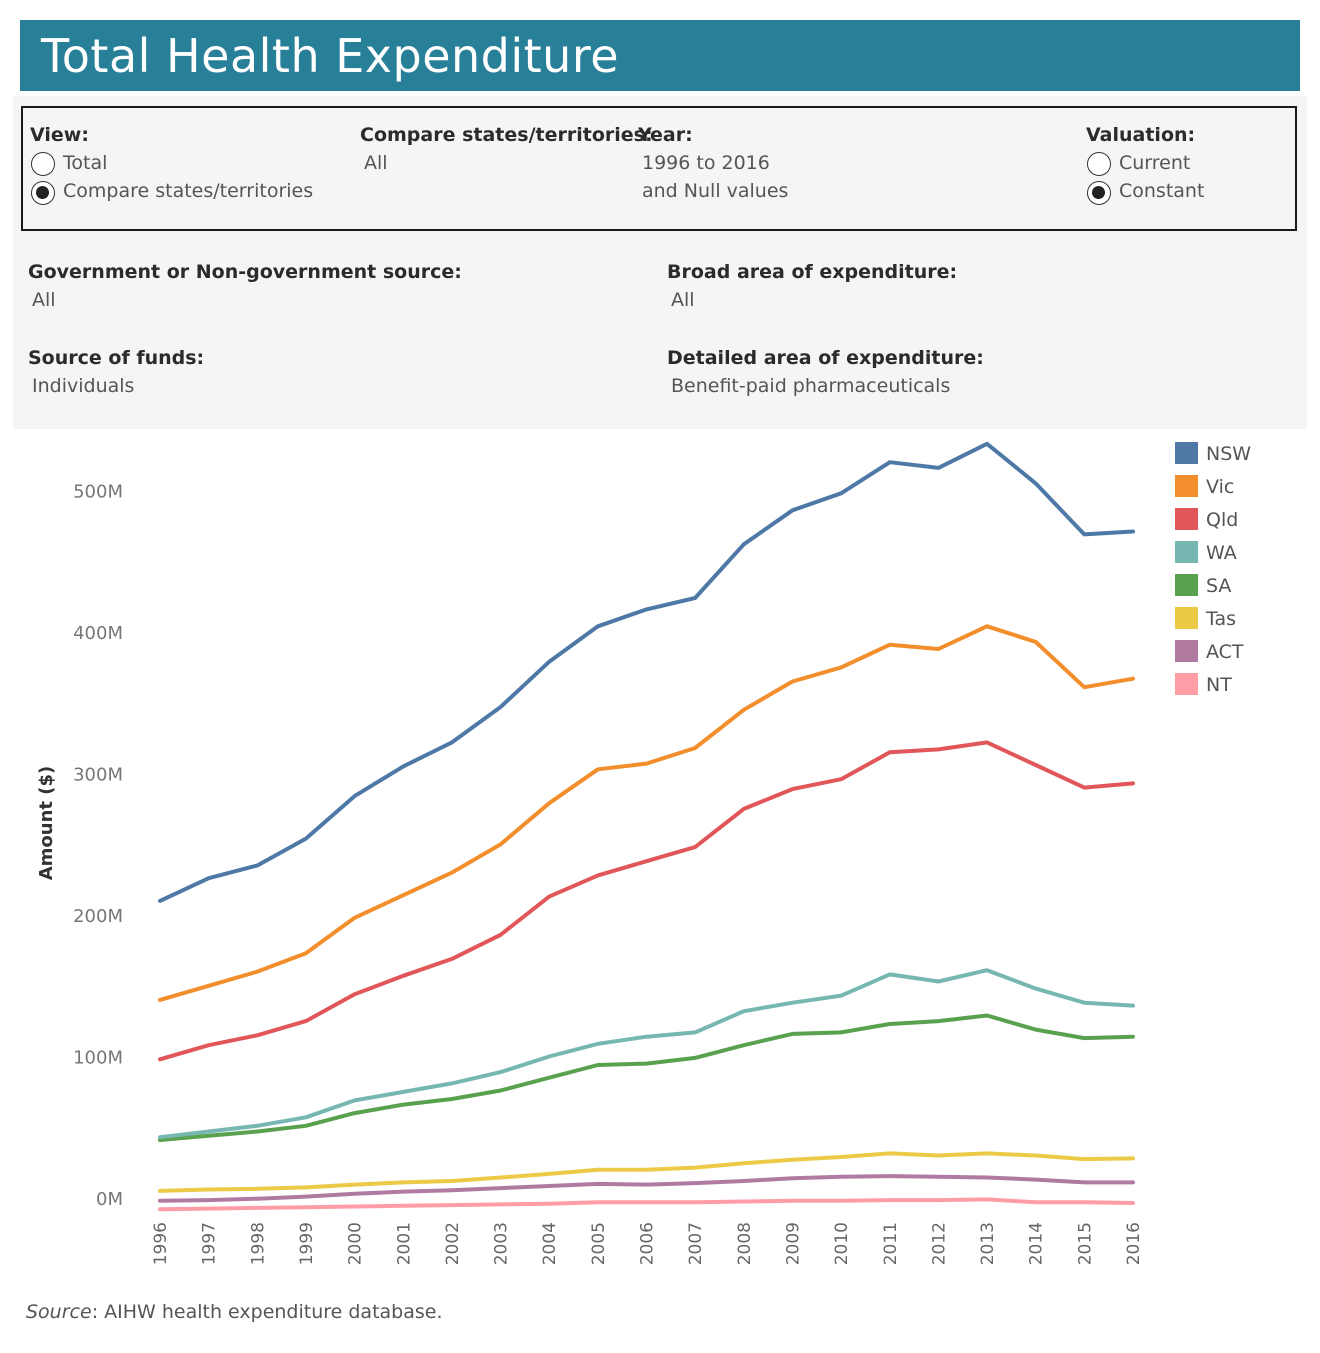 This screenshot has height=1353, width=1320. Describe the element at coordinates (1225, 652) in the screenshot. I see `legend-label-act: ACT` at that location.